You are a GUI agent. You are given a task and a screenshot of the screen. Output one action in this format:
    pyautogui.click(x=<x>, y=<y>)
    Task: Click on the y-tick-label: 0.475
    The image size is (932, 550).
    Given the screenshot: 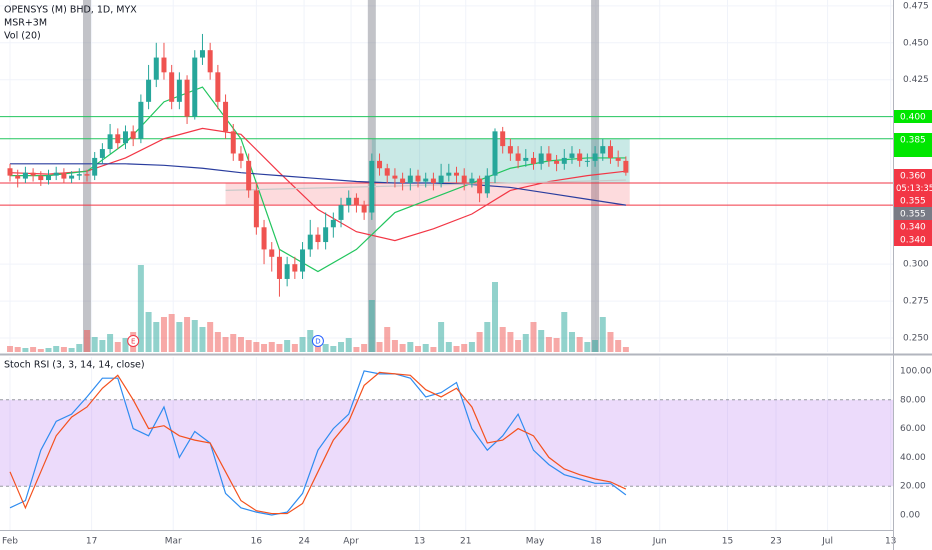 What is the action you would take?
    pyautogui.click(x=916, y=6)
    